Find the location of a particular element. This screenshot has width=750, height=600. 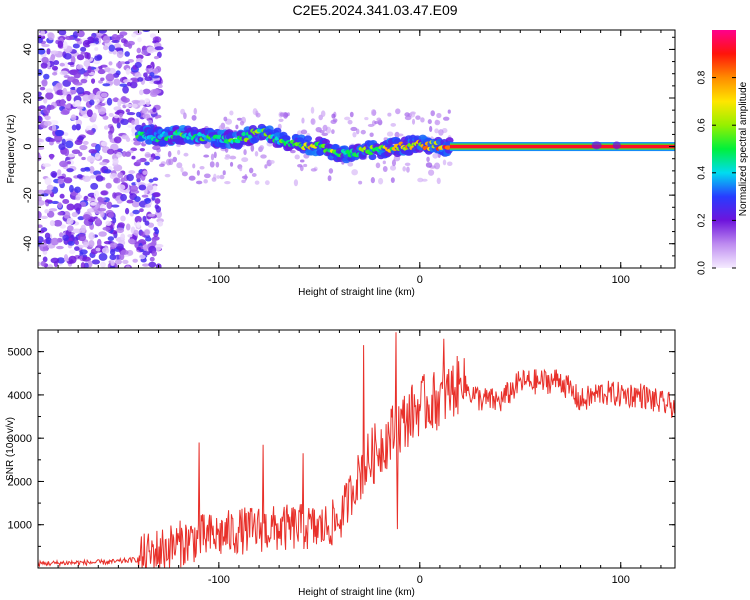

bottom-y-tick-label: 4000 is located at coordinates (20, 396).